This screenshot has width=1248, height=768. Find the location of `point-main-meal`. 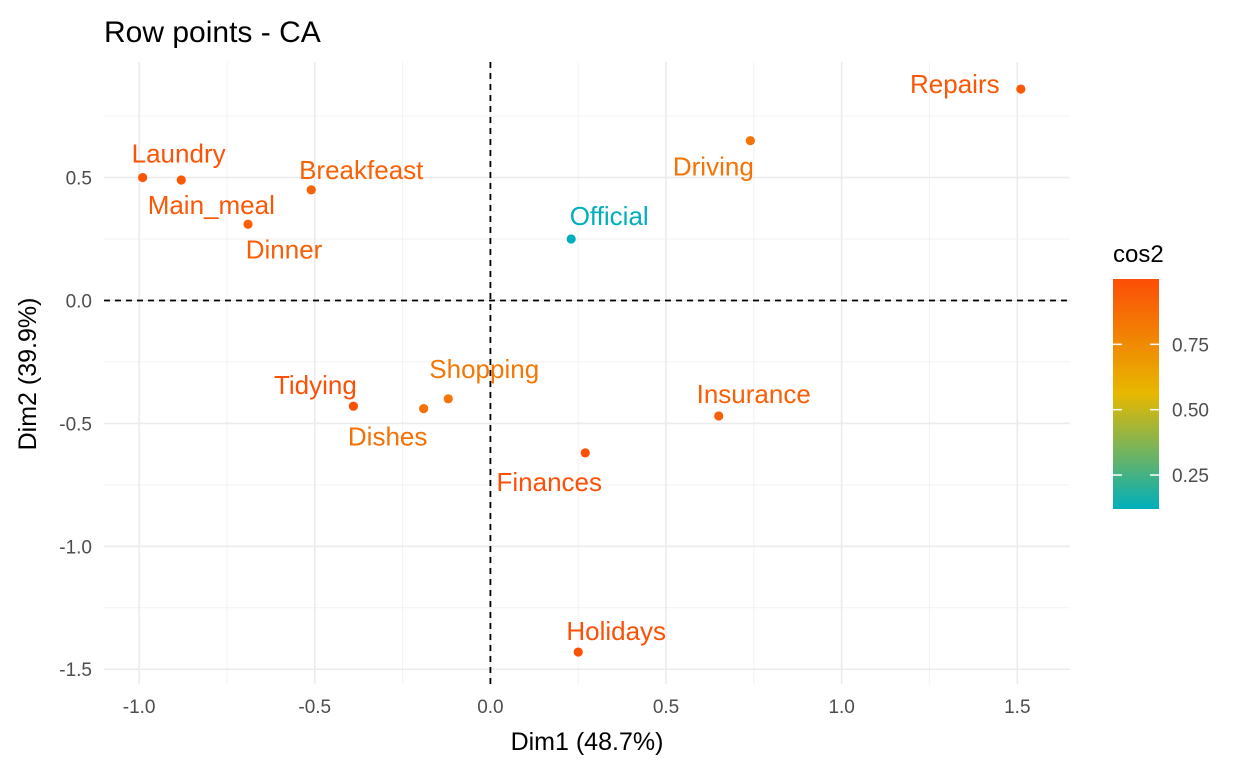

point-main-meal is located at coordinates (181, 180).